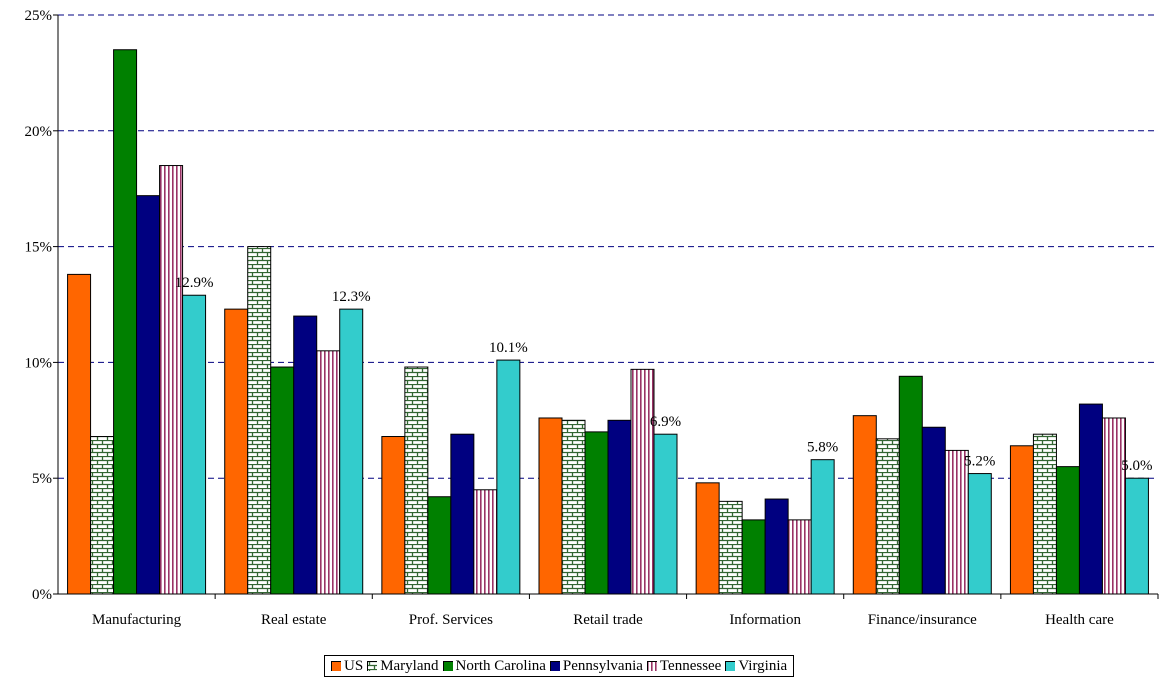 This screenshot has width=1162, height=678. I want to click on x-tick-label: Retail trade, so click(608, 620).